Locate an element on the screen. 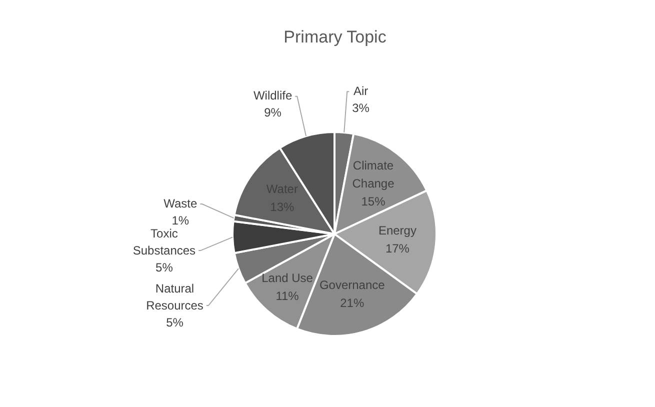 The image size is (655, 407). slice-label: Land Use is located at coordinates (288, 277).